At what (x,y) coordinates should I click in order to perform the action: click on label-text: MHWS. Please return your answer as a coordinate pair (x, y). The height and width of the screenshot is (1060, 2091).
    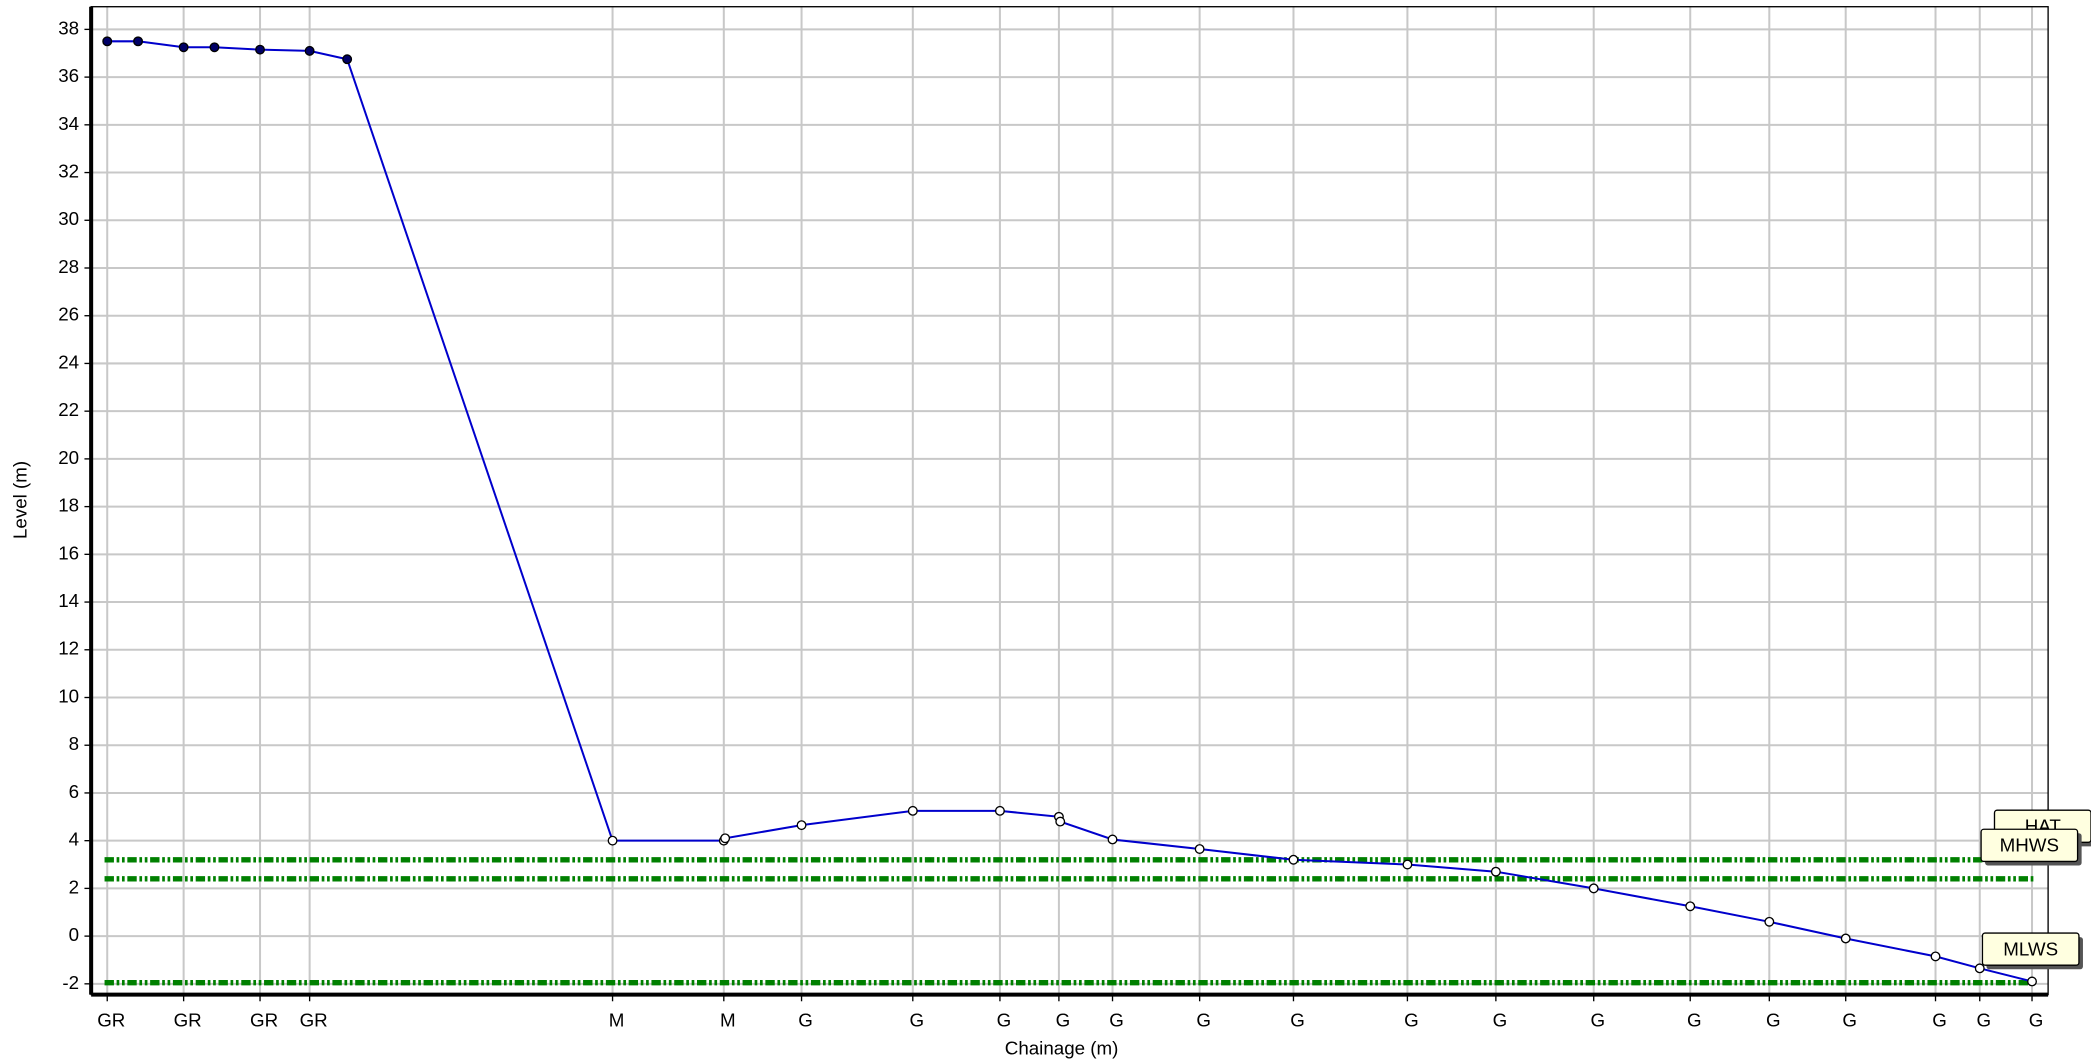
    Looking at the image, I should click on (2029, 845).